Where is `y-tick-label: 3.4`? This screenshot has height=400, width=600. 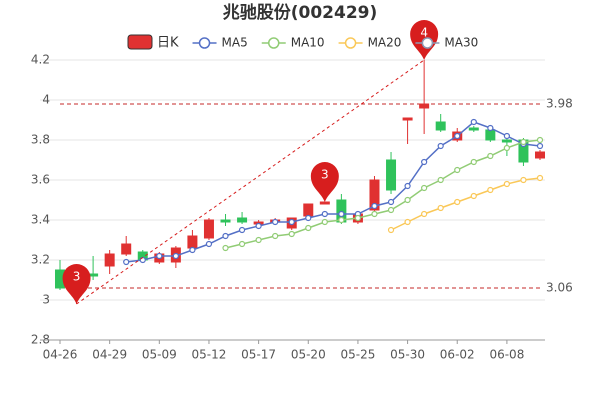
y-tick-label: 3.4 is located at coordinates (40, 220).